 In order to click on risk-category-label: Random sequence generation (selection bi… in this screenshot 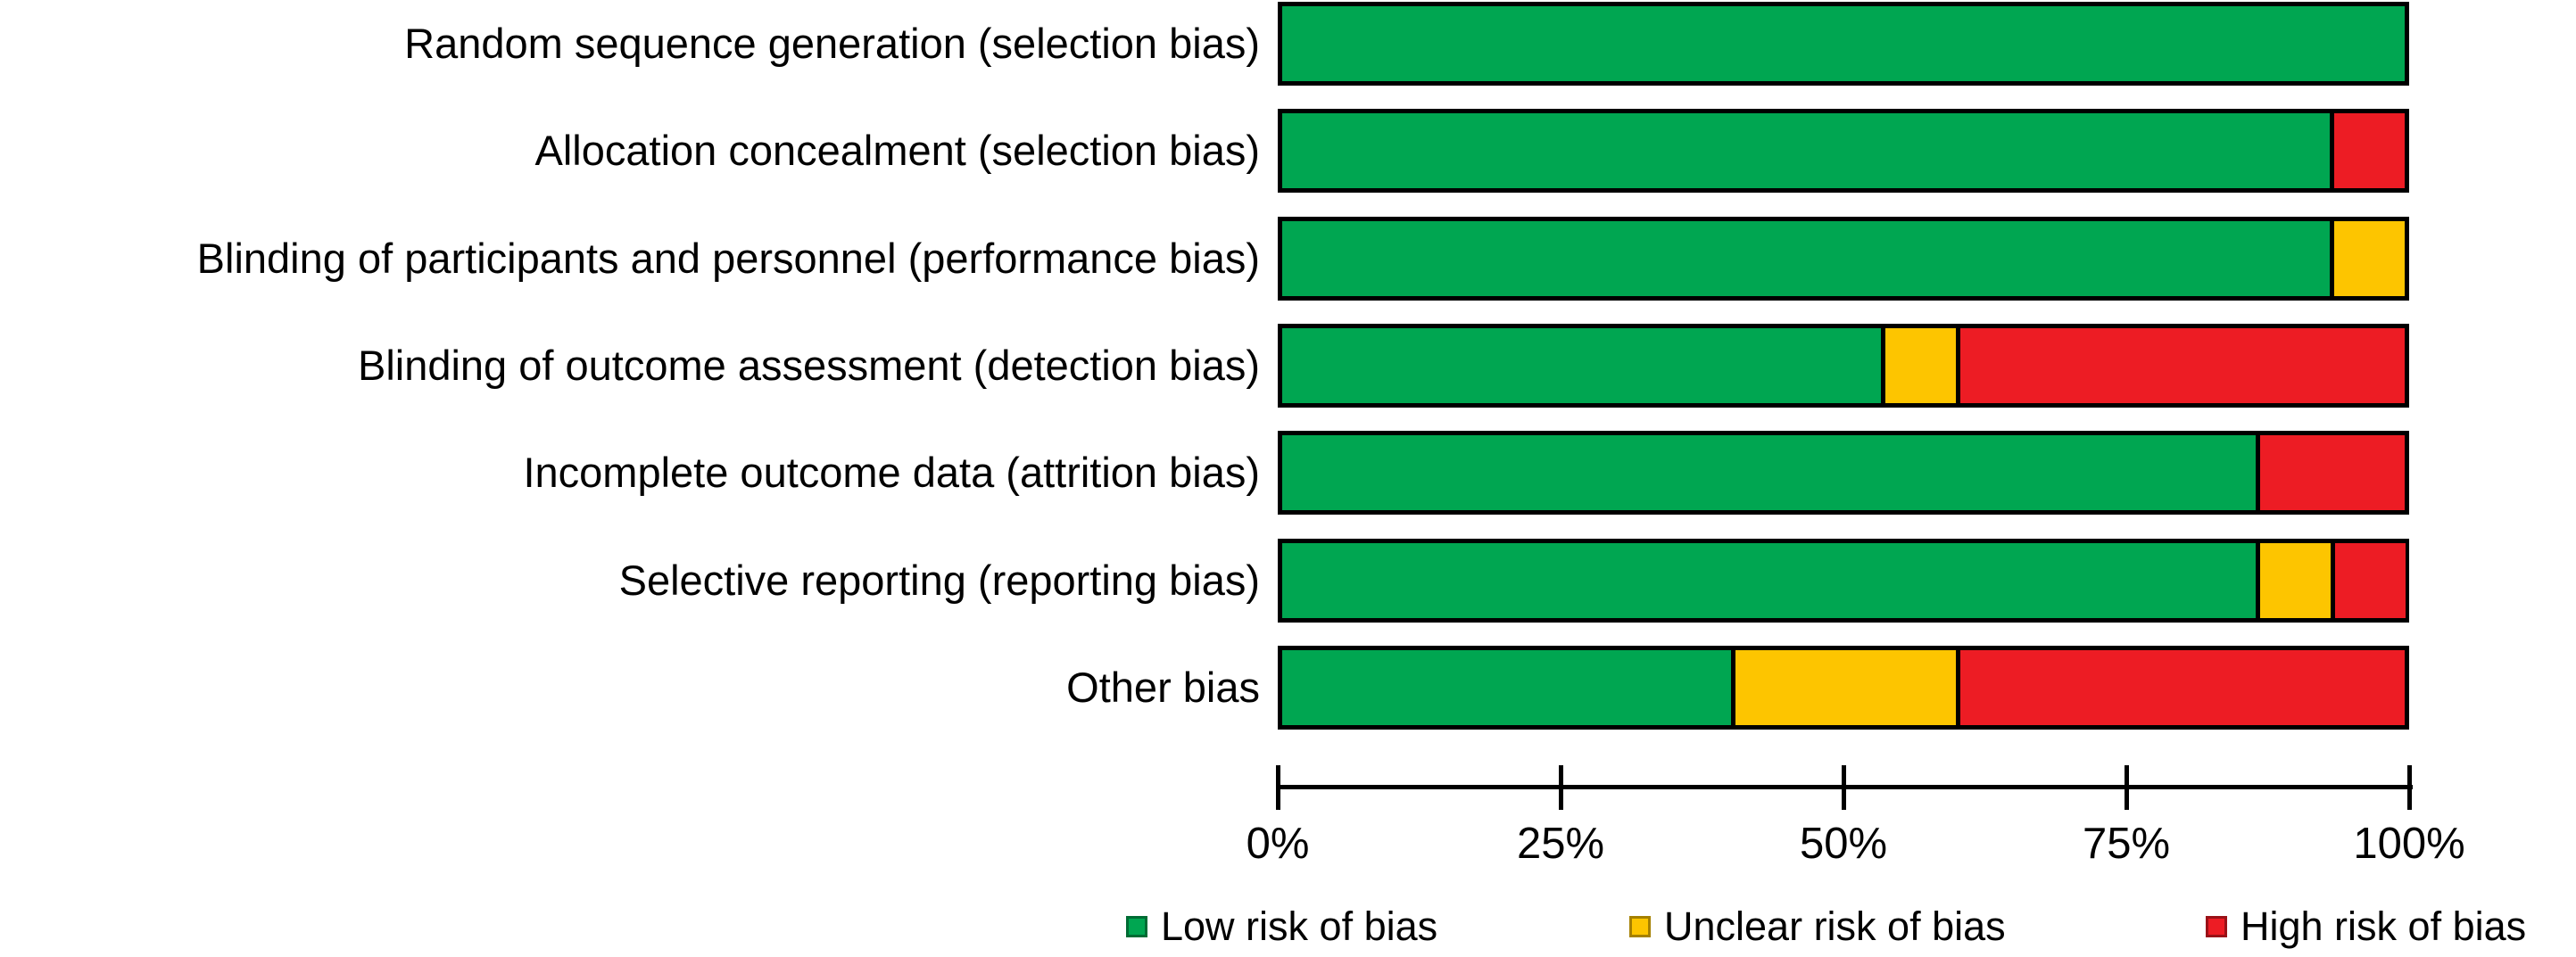, I will do `click(832, 43)`.